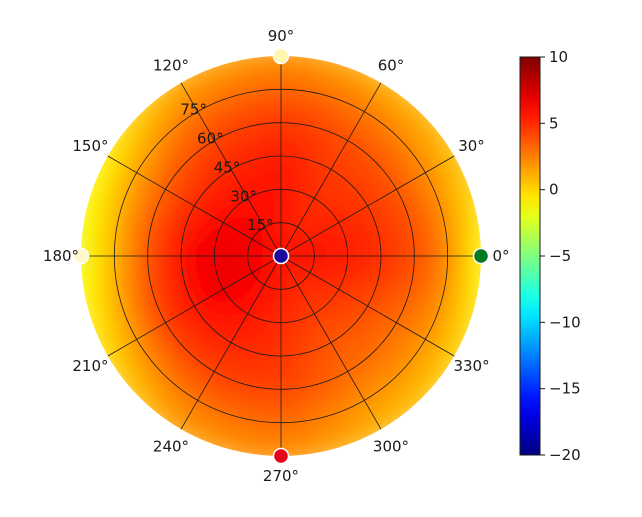 The width and height of the screenshot is (642, 517). What do you see at coordinates (554, 123) in the screenshot?
I see `colorbar-tick-label: 5` at bounding box center [554, 123].